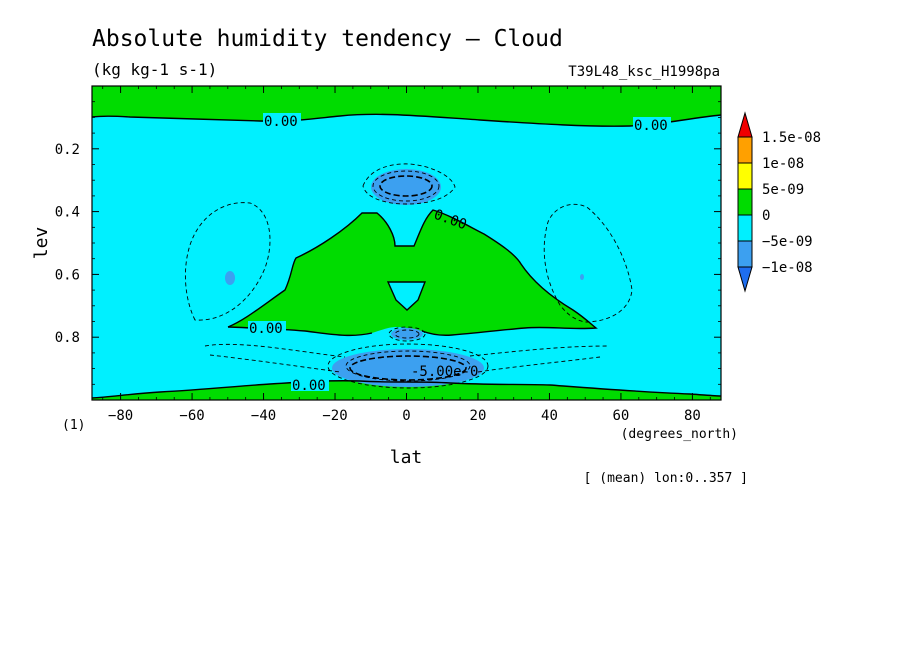  What do you see at coordinates (67, 150) in the screenshot?
I see `y-tick-label: 0.2` at bounding box center [67, 150].